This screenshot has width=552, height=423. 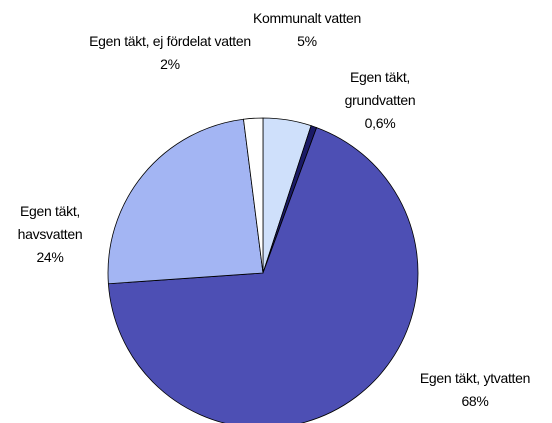 What do you see at coordinates (380, 123) in the screenshot?
I see `value-label: 0,6%` at bounding box center [380, 123].